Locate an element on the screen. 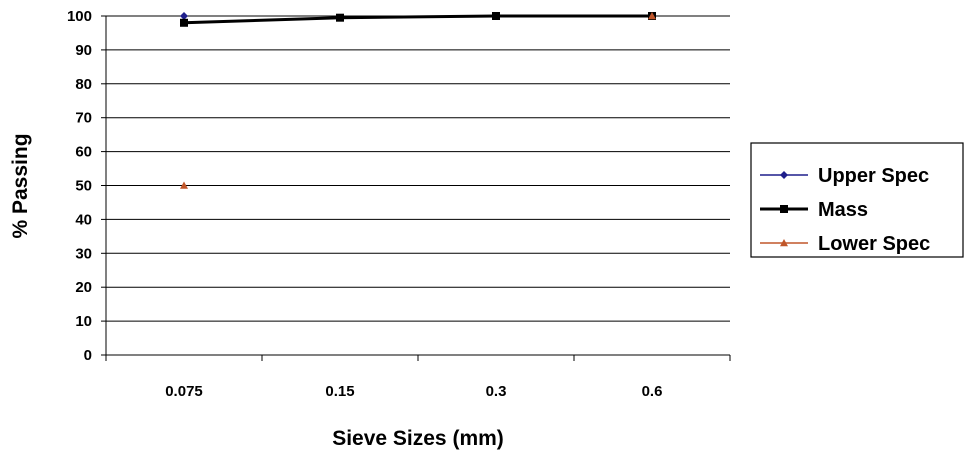 The width and height of the screenshot is (966, 452). y-tick-label: 0 is located at coordinates (88, 355).